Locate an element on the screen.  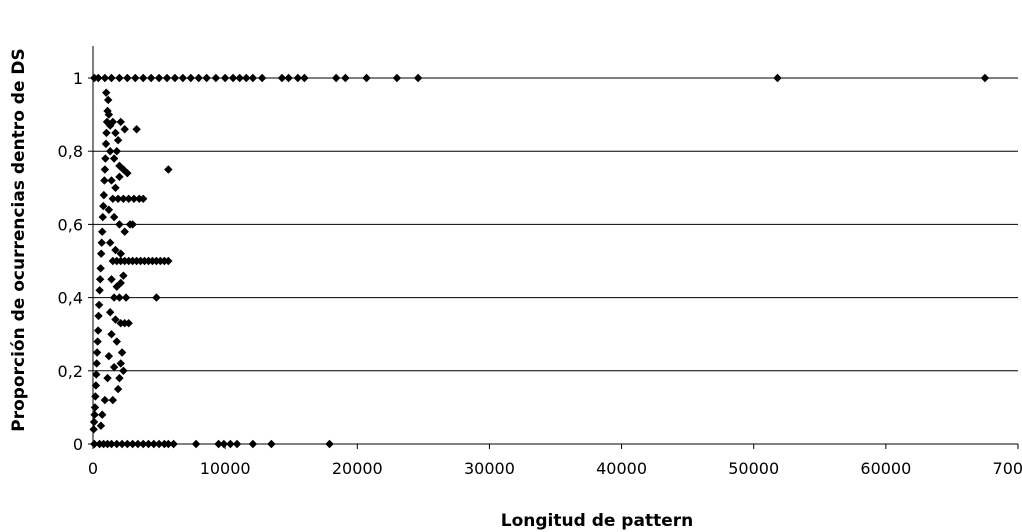
y-tick-label: 0,2 is located at coordinates (70, 371).